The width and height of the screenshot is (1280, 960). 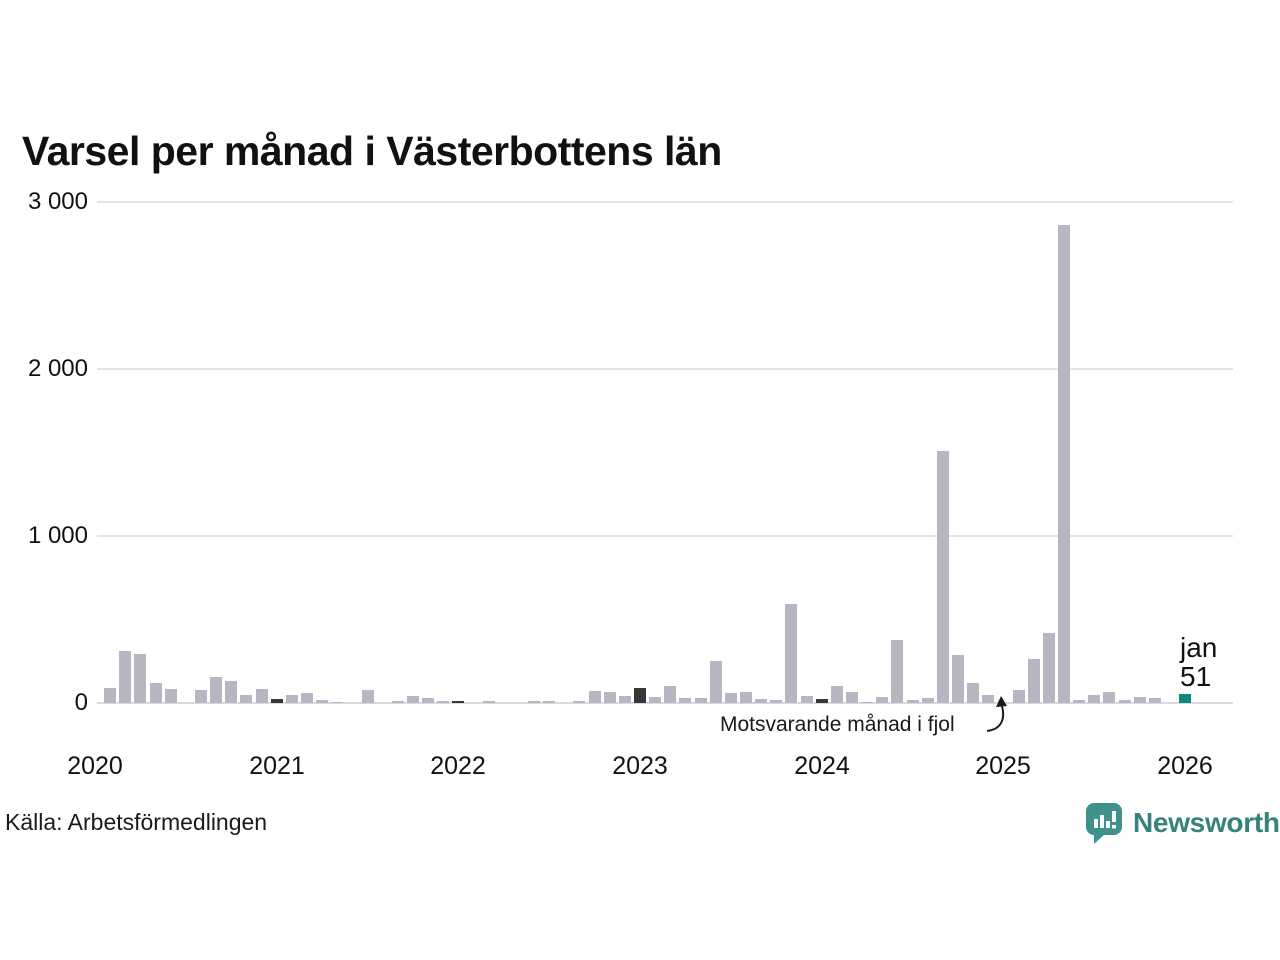 What do you see at coordinates (95, 766) in the screenshot?
I see `x-axis-label-2020: 2020` at bounding box center [95, 766].